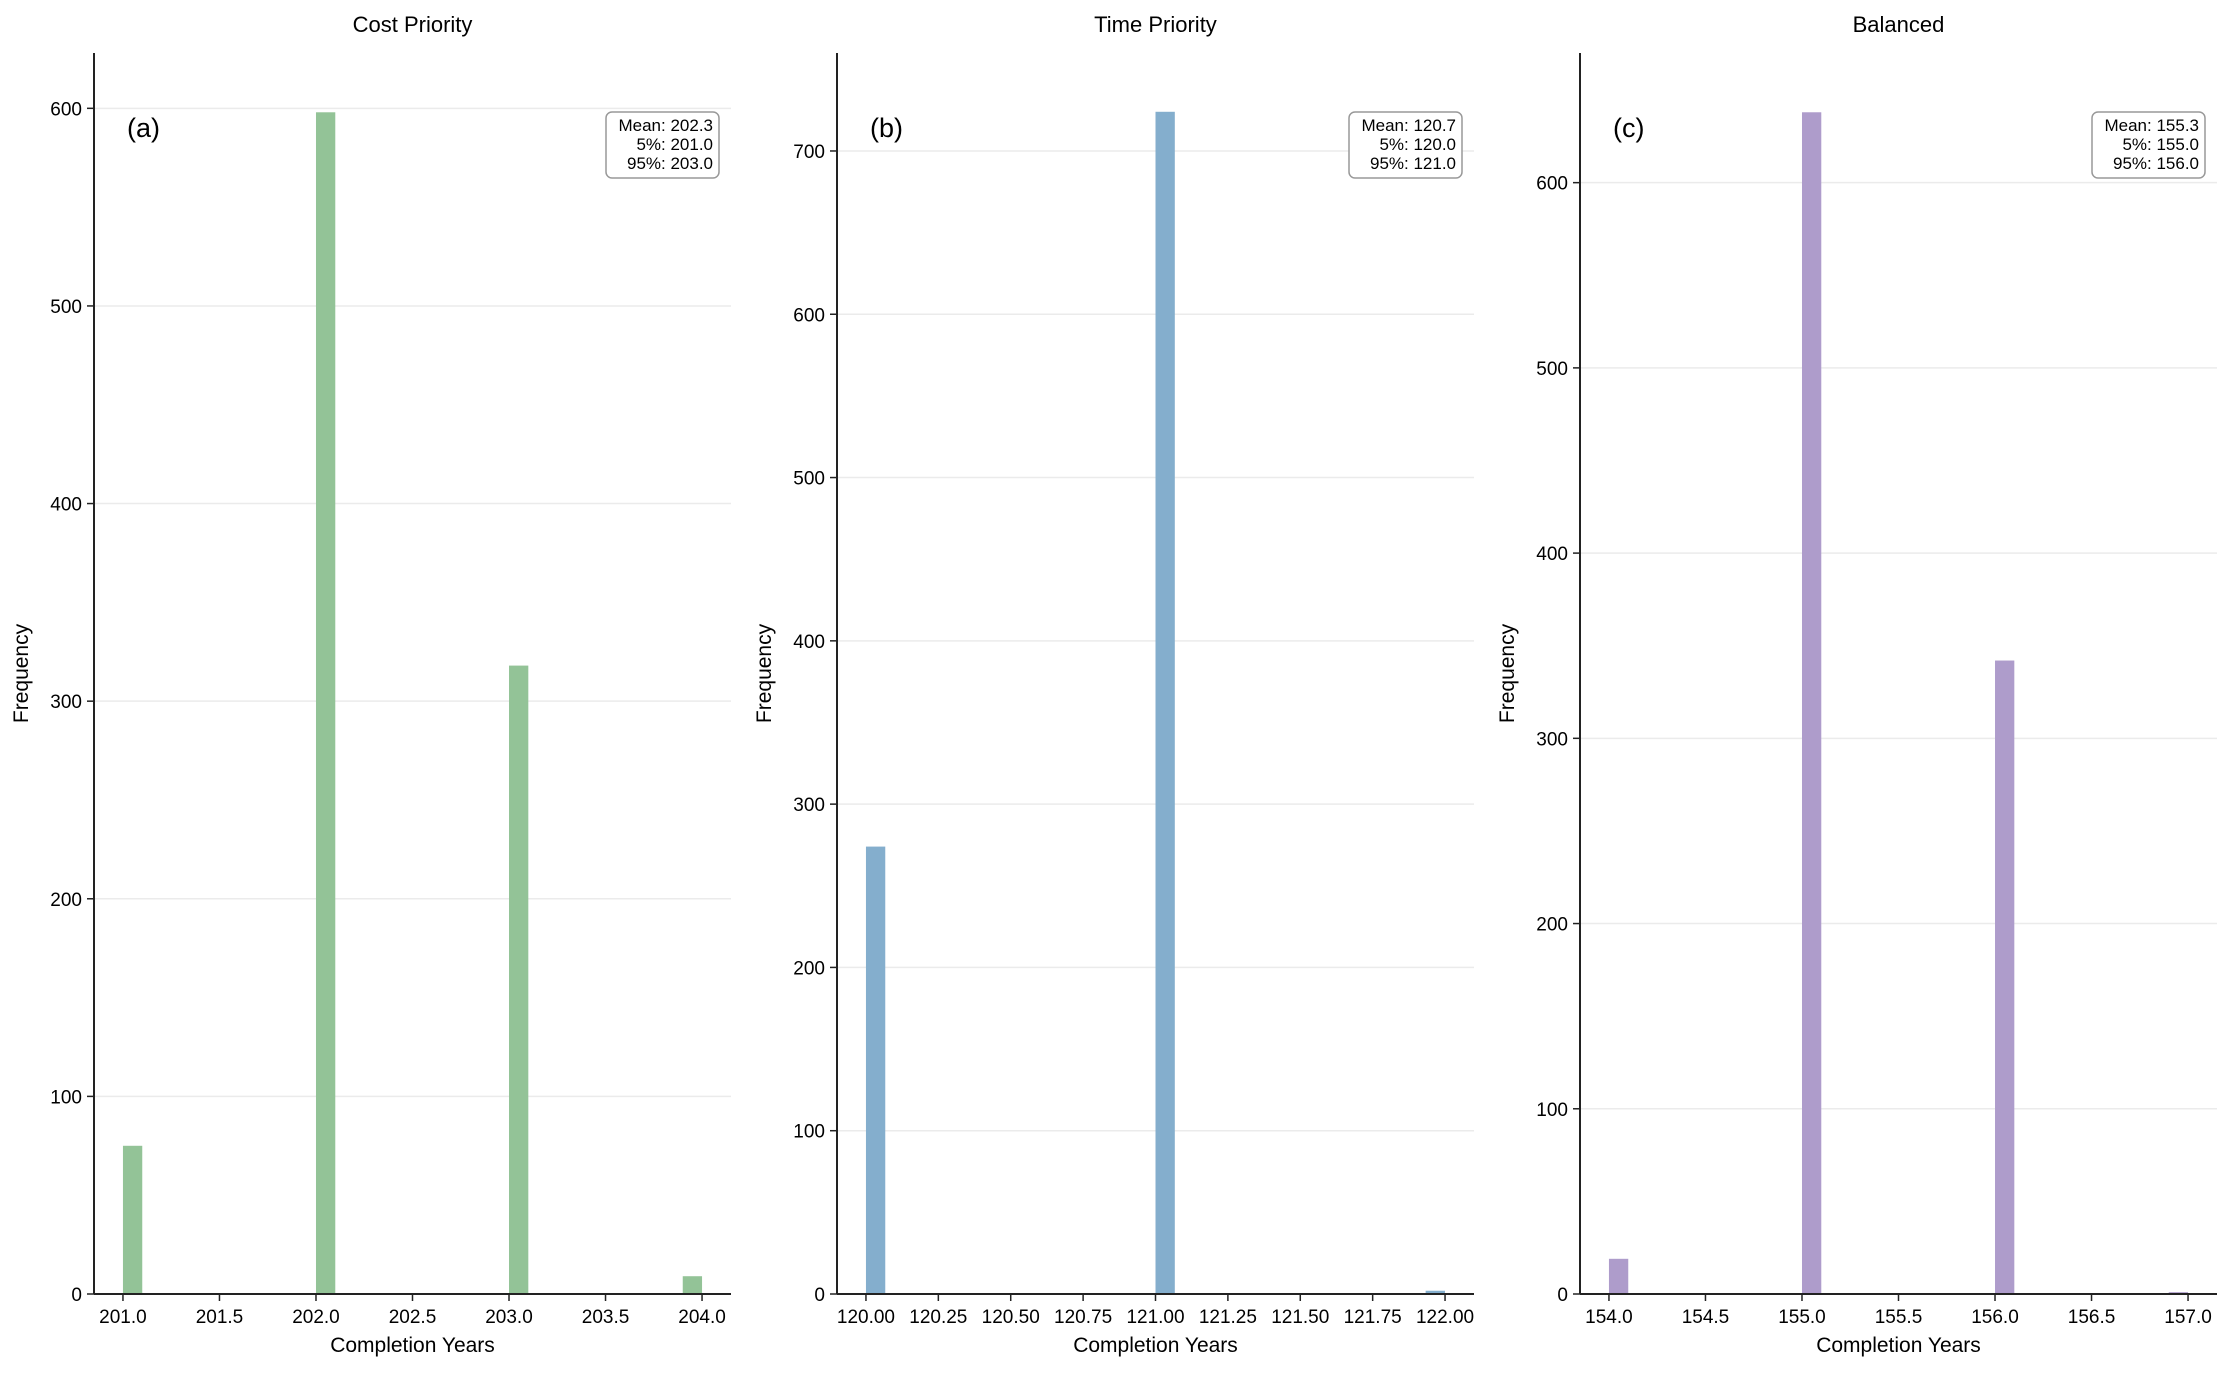 Image resolution: width=2231 pixels, height=1373 pixels. I want to click on stats-text: Mean: 202.3, so click(665, 125).